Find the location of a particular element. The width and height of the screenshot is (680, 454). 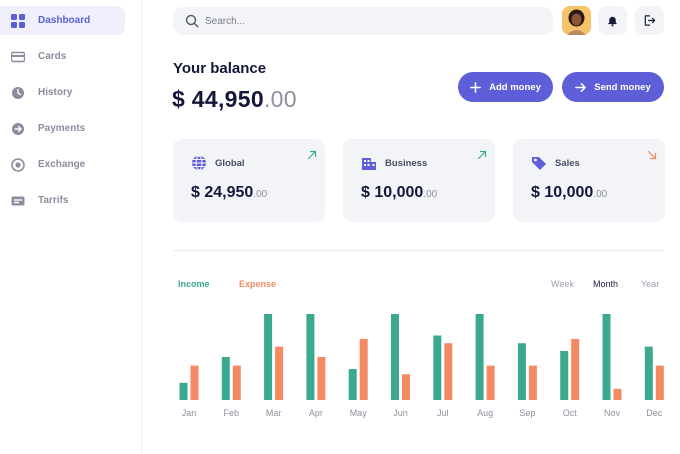

bar-expense-aug is located at coordinates (490, 382).